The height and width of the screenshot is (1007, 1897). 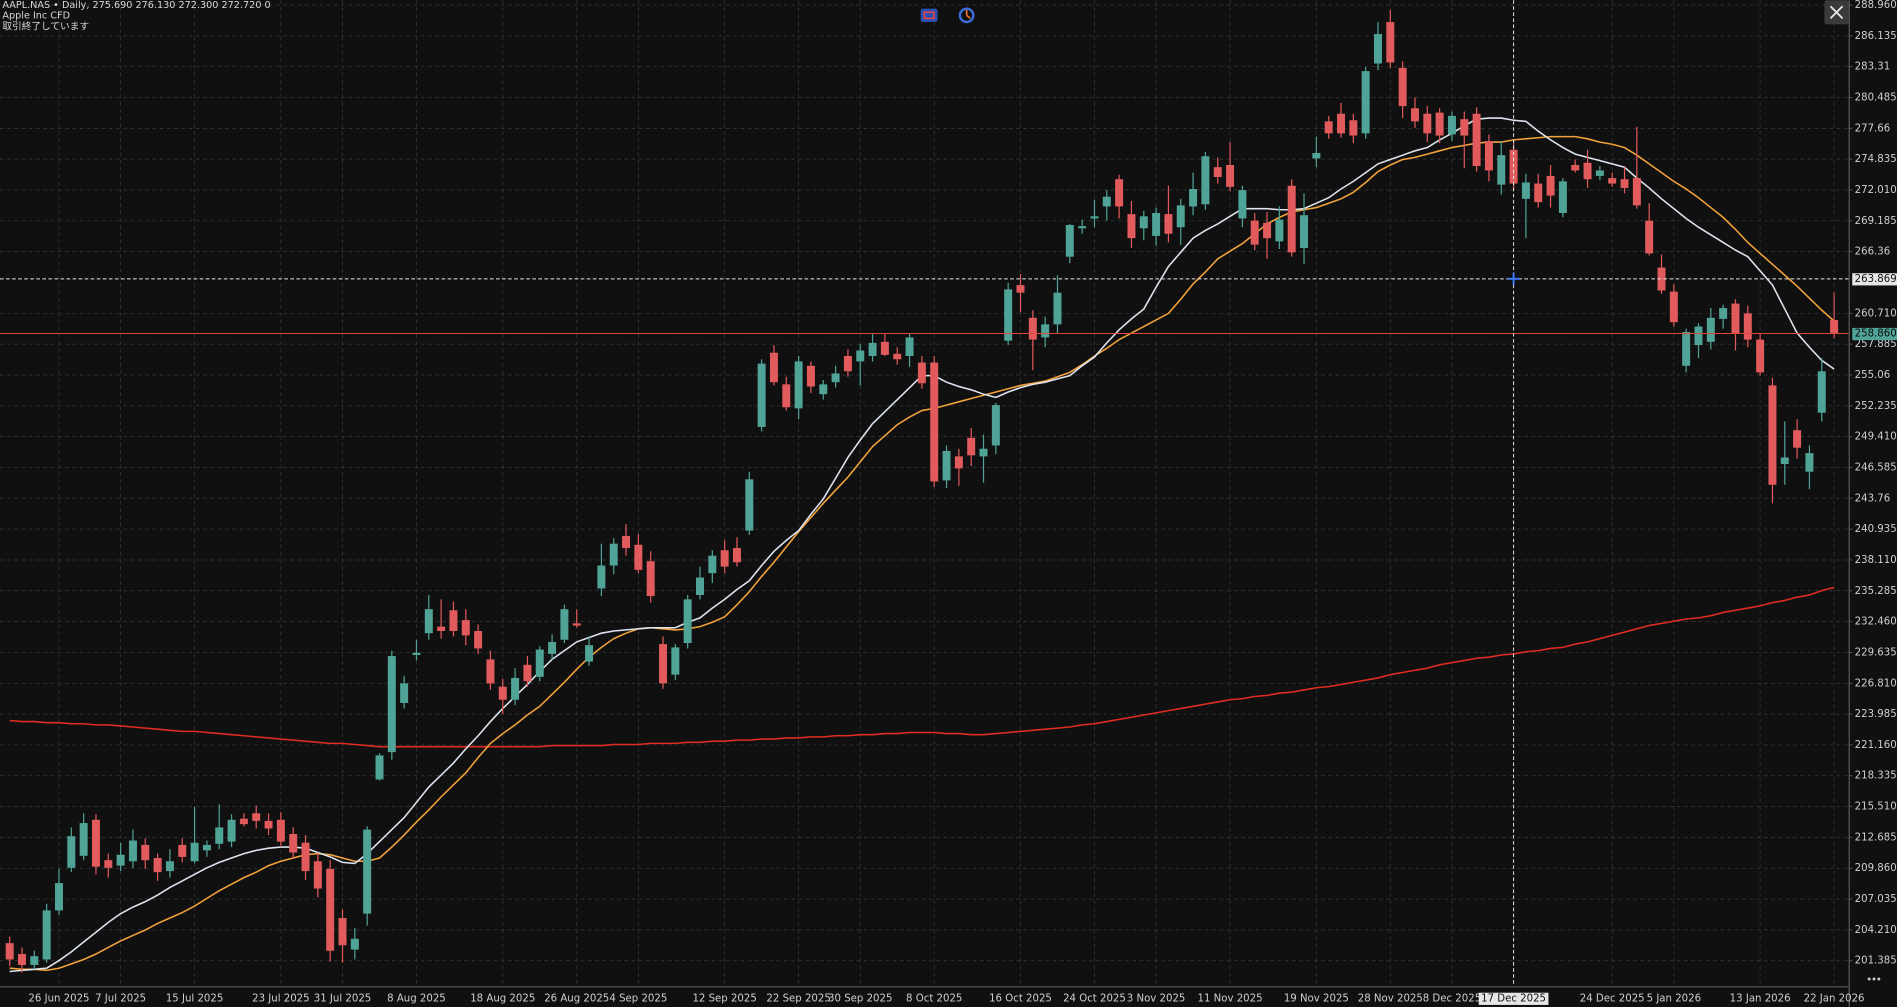 What do you see at coordinates (1876, 5) in the screenshot?
I see `y-tick-label: 288.960` at bounding box center [1876, 5].